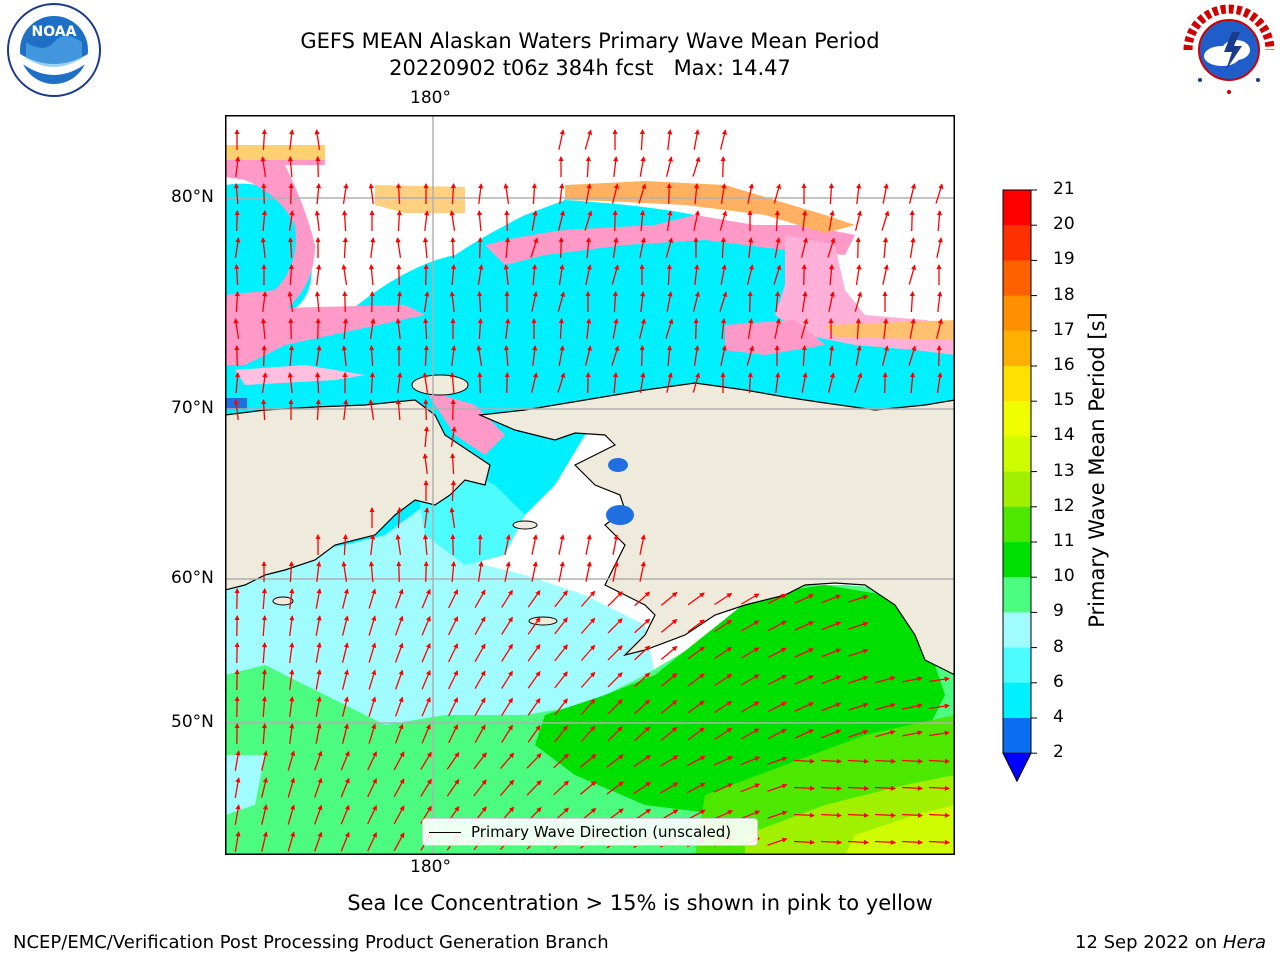 This screenshot has width=1280, height=960. Describe the element at coordinates (1017, 736) in the screenshot. I see `colorbar-segment` at that location.